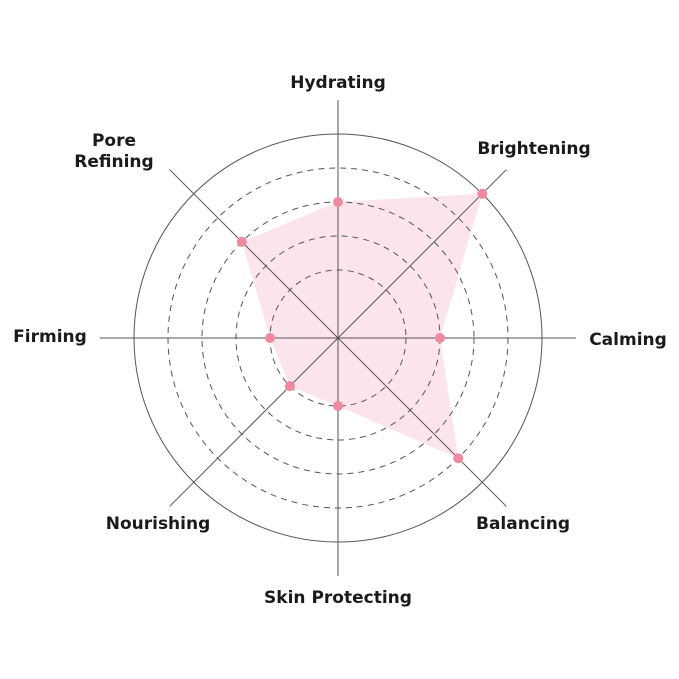  I want to click on axis-label-line: Skin Protecting, so click(338, 598).